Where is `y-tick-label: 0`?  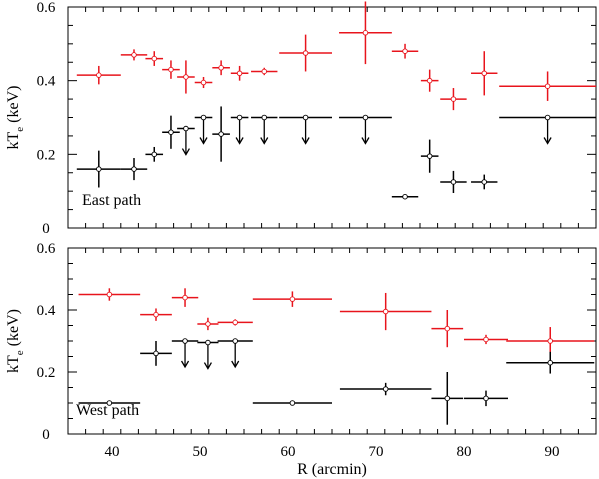 y-tick-label: 0 is located at coordinates (46, 229).